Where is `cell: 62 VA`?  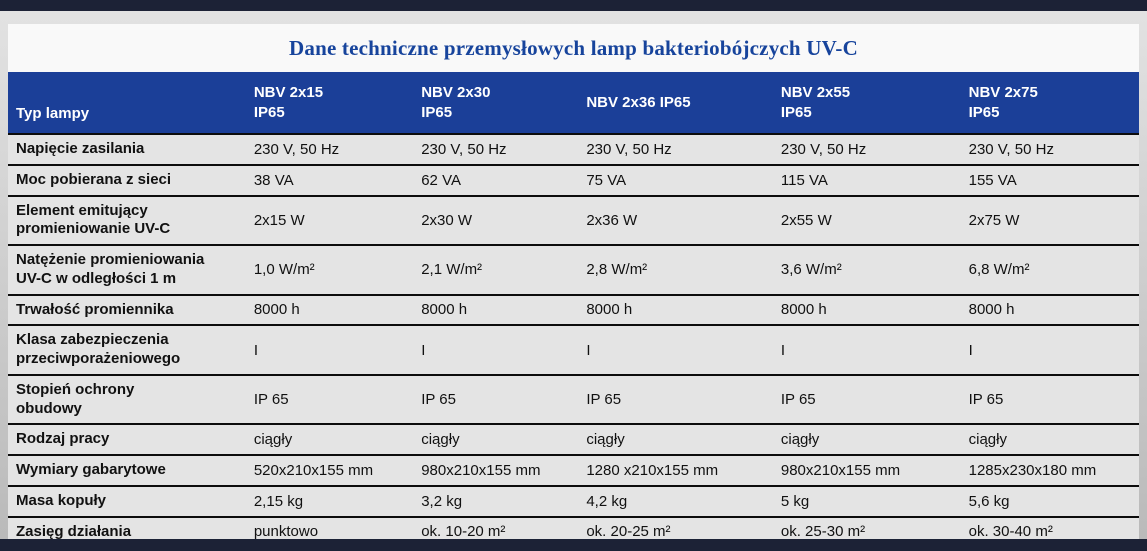
cell: 62 VA is located at coordinates (490, 179).